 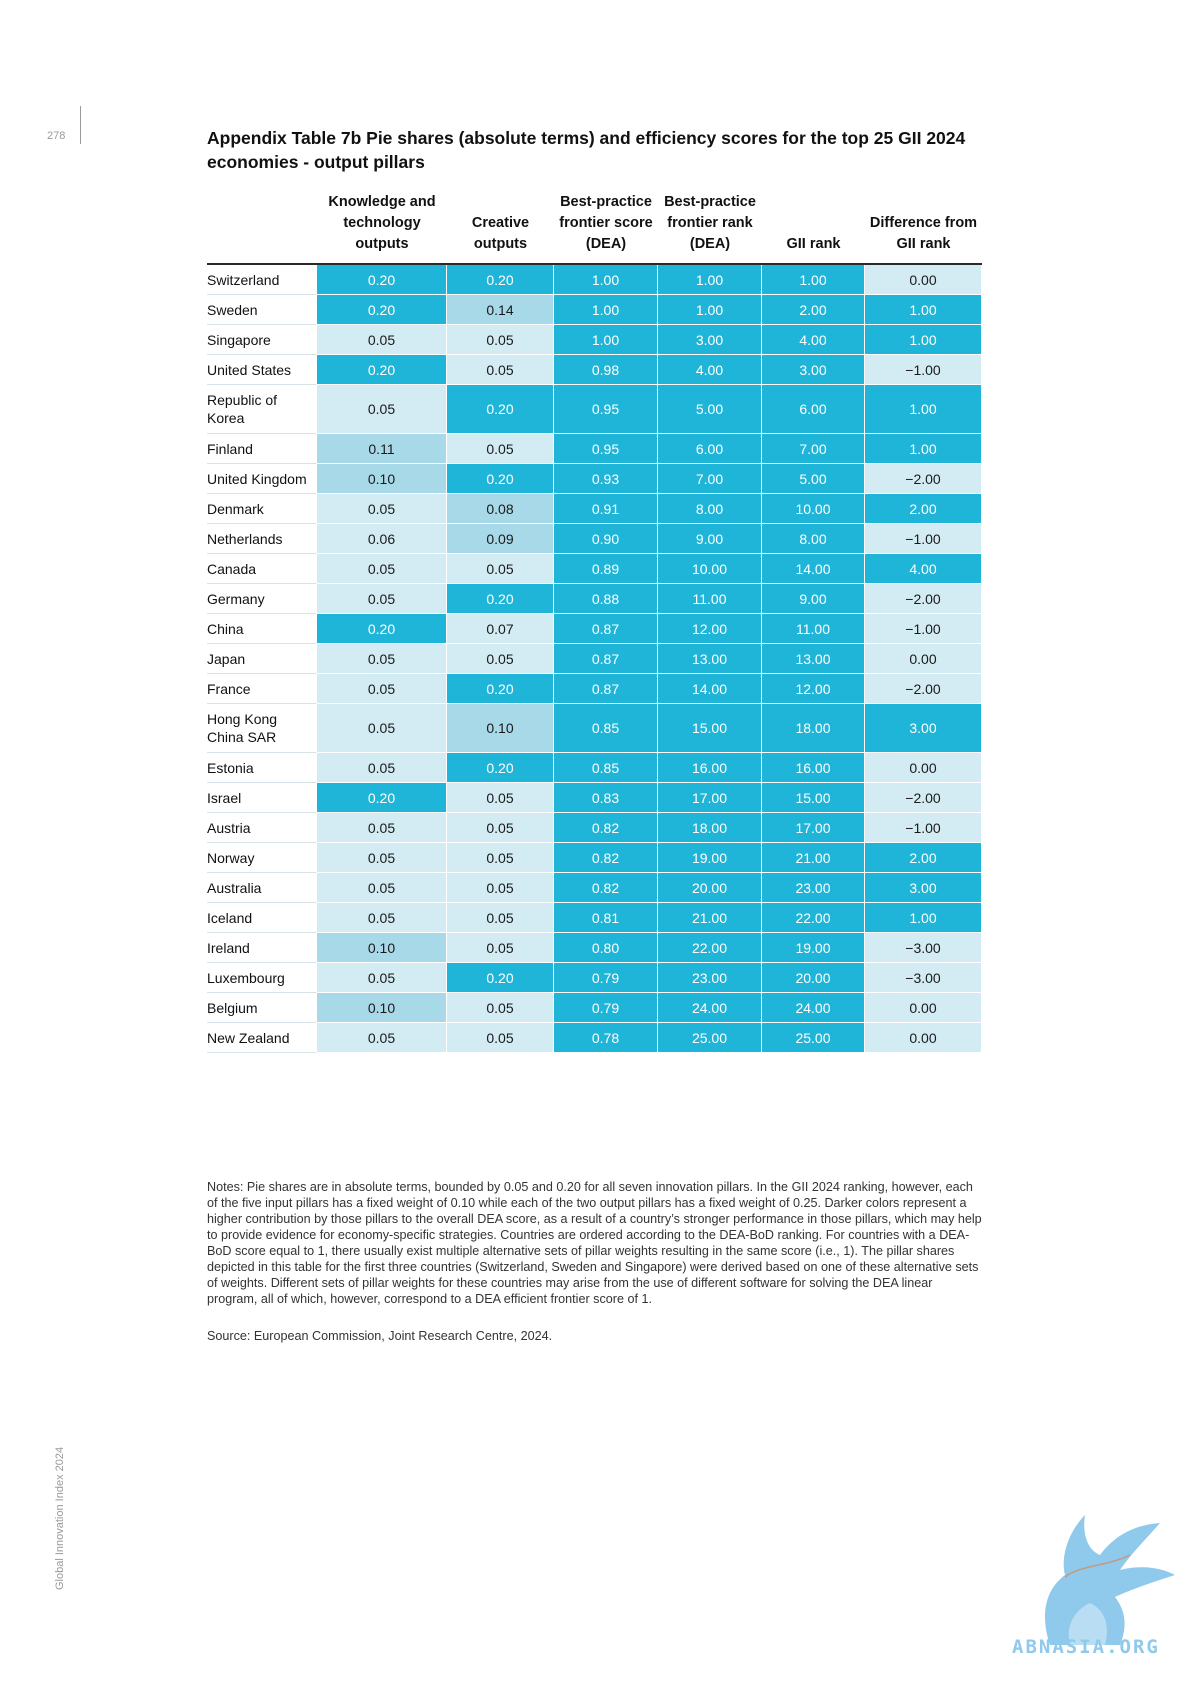 What do you see at coordinates (606, 449) in the screenshot?
I see `value-cell: 0.95` at bounding box center [606, 449].